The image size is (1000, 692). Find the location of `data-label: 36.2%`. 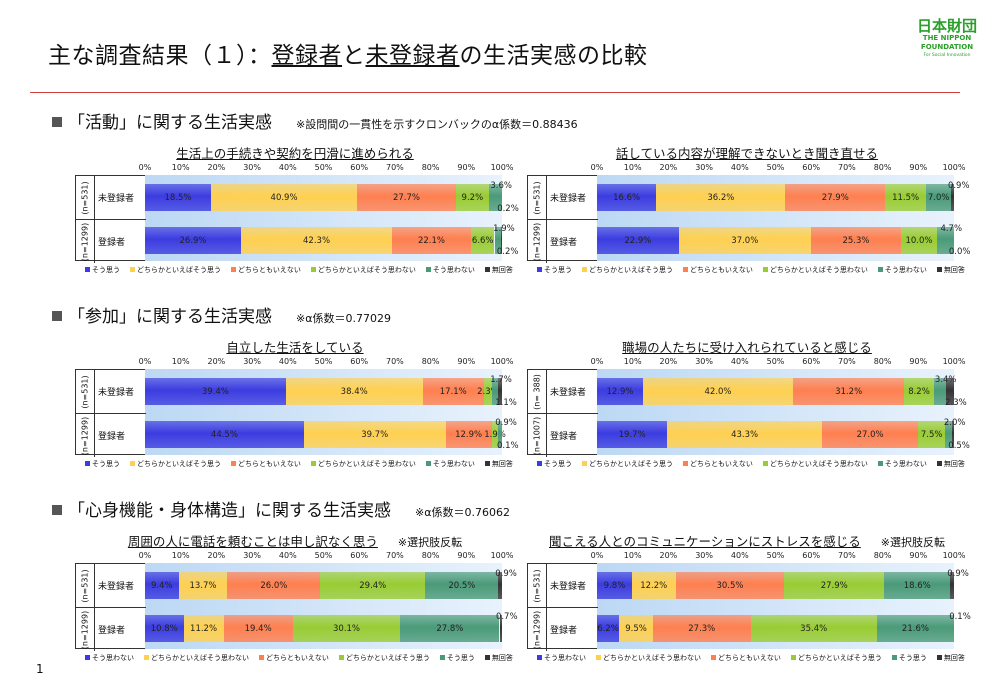

data-label: 36.2% is located at coordinates (721, 198).